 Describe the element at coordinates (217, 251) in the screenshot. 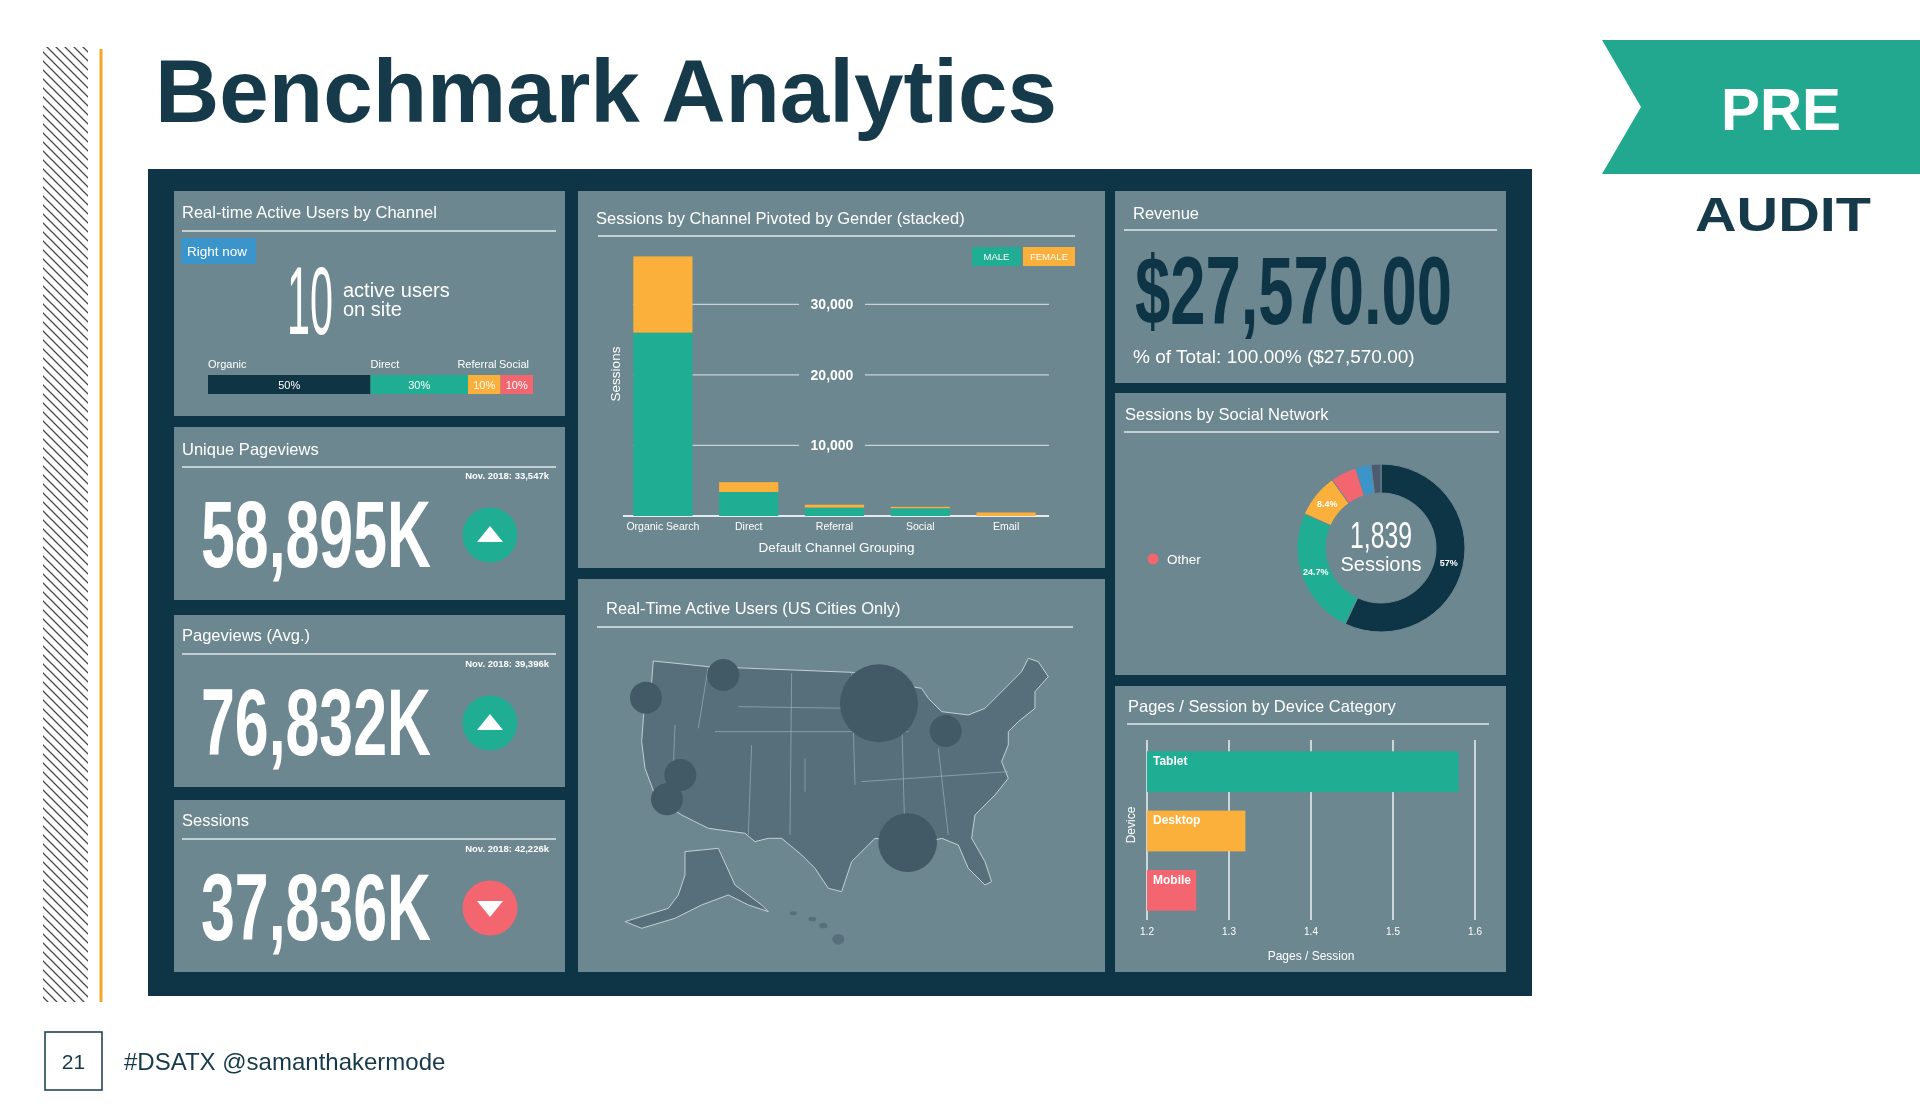

I see `text: Right now` at that location.